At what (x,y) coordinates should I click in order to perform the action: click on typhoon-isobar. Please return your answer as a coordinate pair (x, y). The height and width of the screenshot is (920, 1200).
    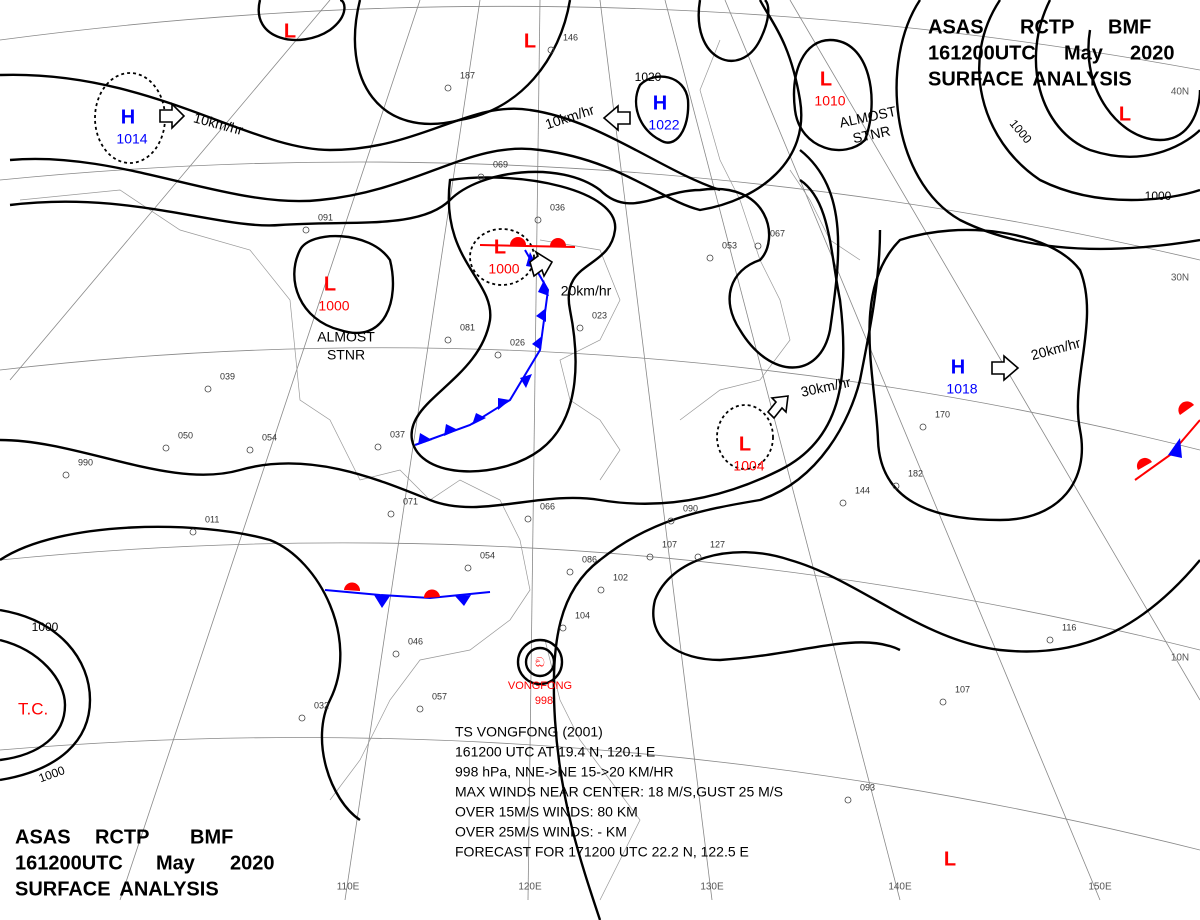
    Looking at the image, I should click on (540, 662).